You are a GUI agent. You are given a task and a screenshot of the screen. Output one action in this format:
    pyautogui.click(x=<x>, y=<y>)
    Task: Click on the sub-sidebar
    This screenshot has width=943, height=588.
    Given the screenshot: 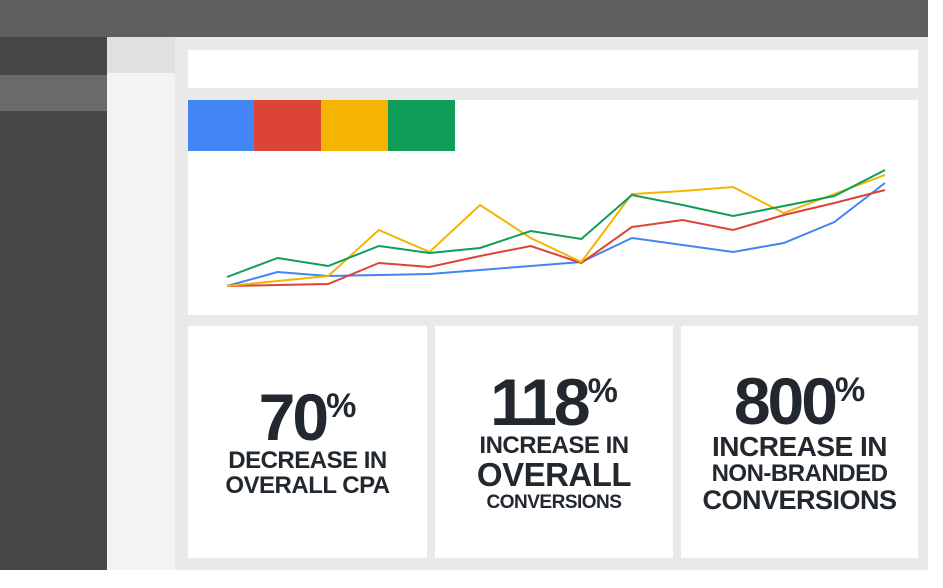 What is the action you would take?
    pyautogui.click(x=141, y=303)
    